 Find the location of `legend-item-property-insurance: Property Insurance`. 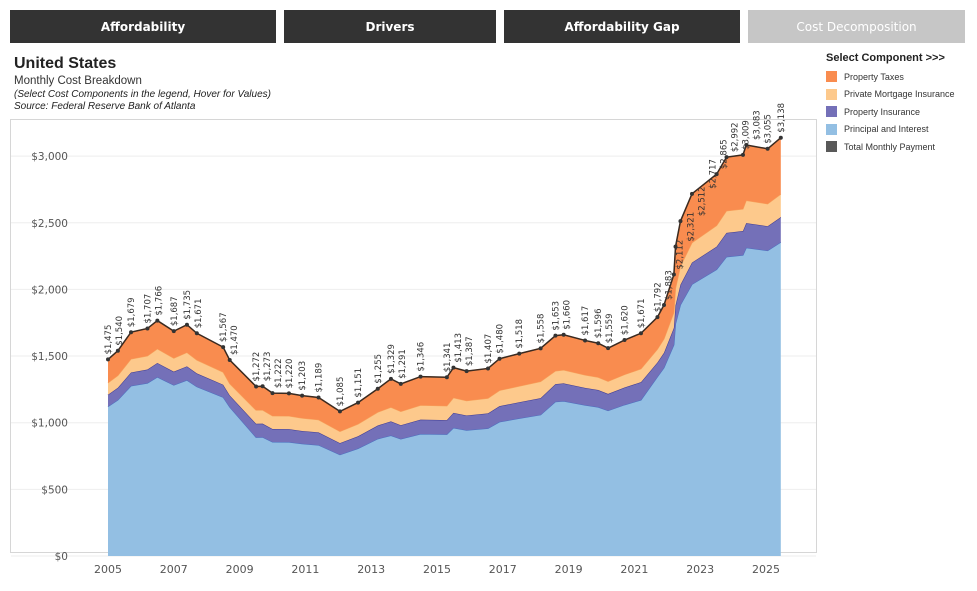

legend-item-property-insurance: Property Insurance is located at coordinates (890, 112).